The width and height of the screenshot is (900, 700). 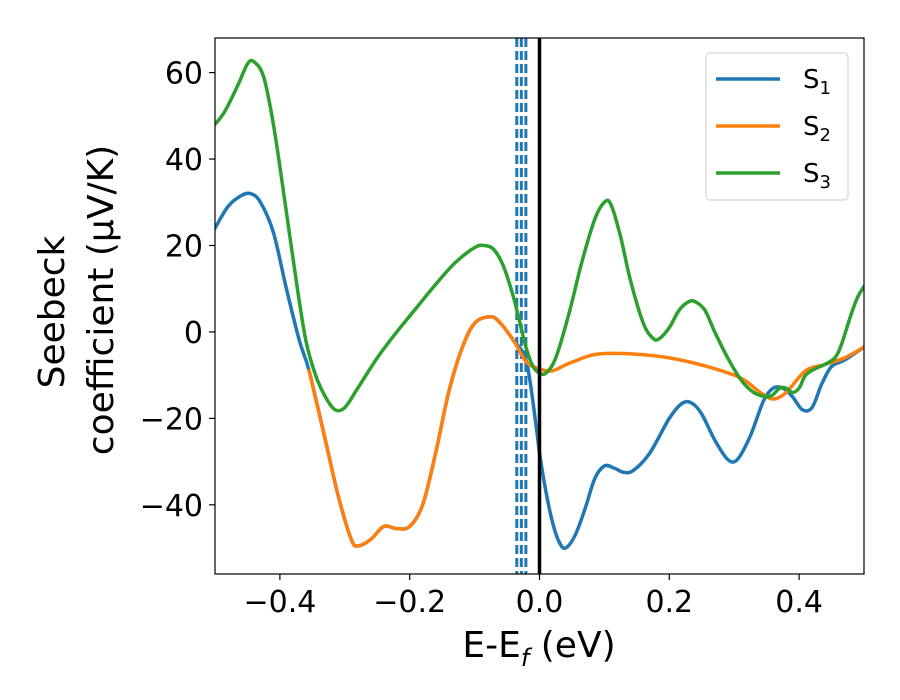 What do you see at coordinates (52, 311) in the screenshot?
I see `y-axis-title-line1: Seebeck` at bounding box center [52, 311].